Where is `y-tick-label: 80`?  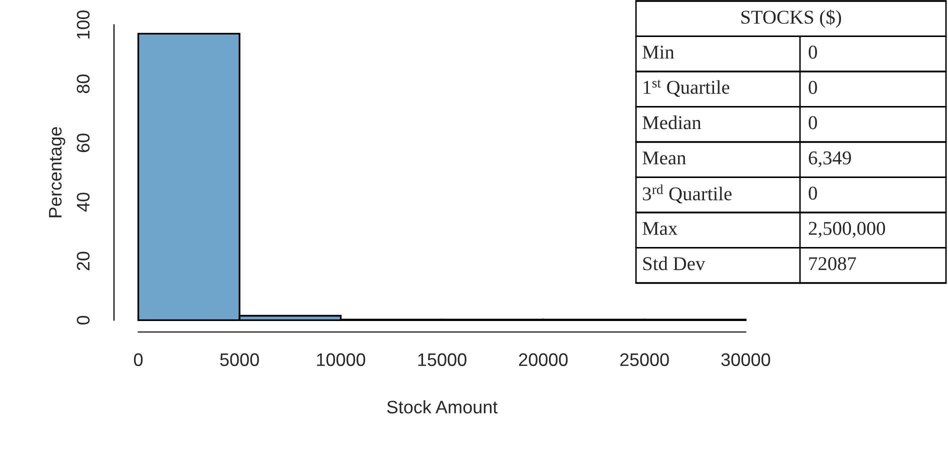
y-tick-label: 80 is located at coordinates (83, 84).